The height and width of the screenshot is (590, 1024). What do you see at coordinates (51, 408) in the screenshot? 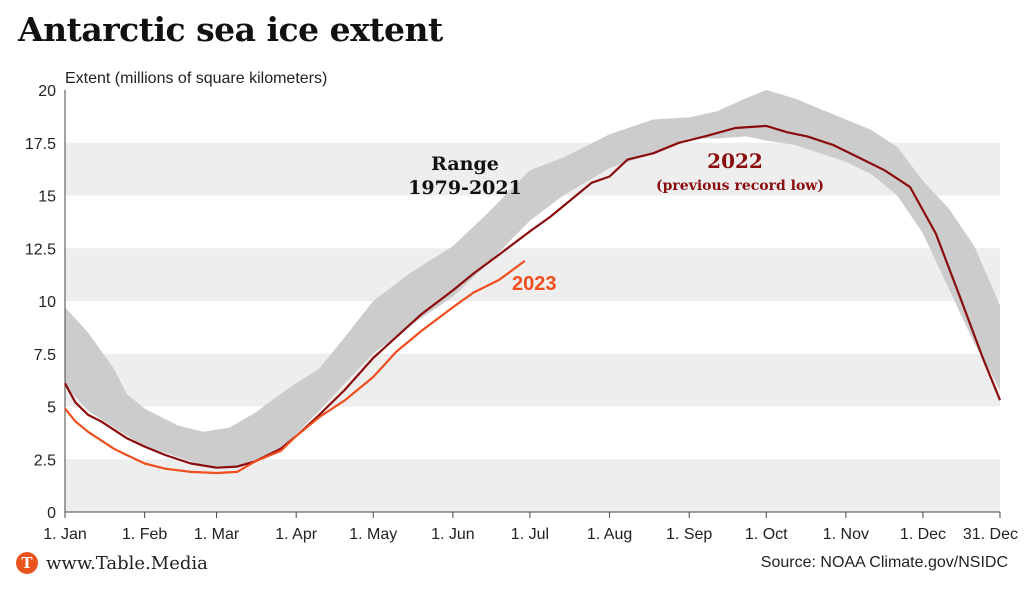
I see `y-tick-label: 5` at bounding box center [51, 408].